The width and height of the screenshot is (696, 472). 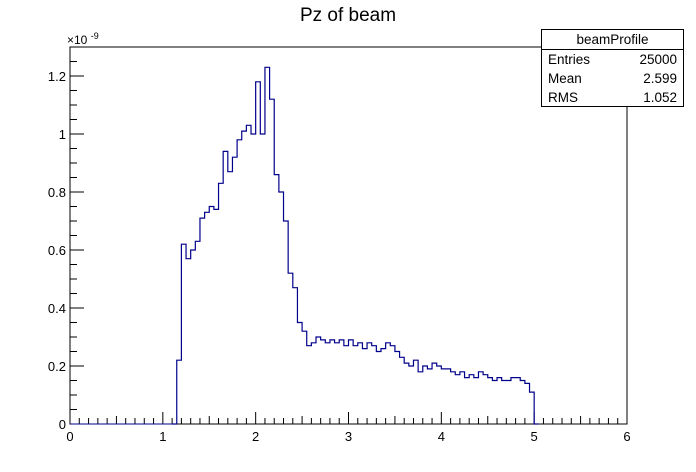 I want to click on chart-title: Pz of beam, so click(x=348, y=15).